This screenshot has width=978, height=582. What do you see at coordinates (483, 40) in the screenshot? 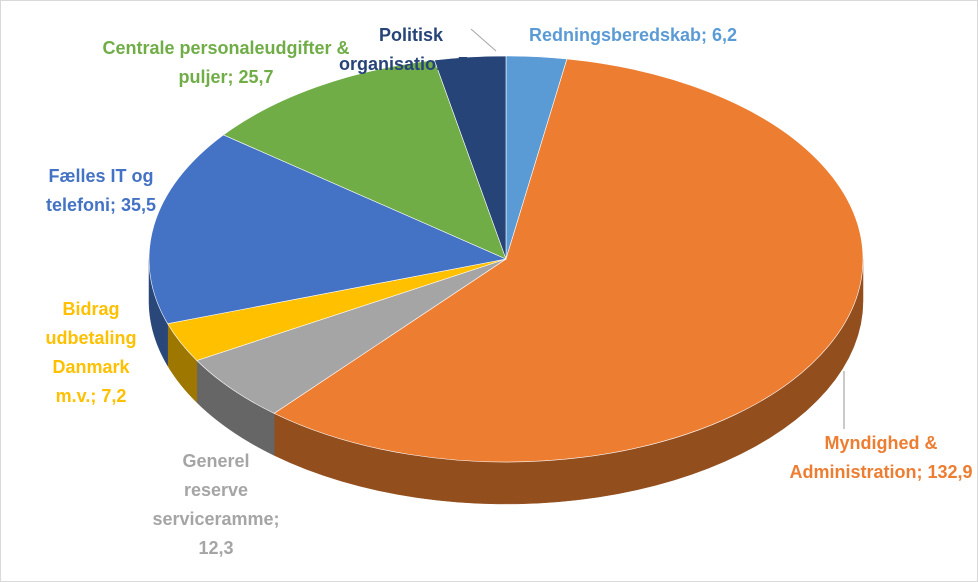
I see `leader-line` at bounding box center [483, 40].